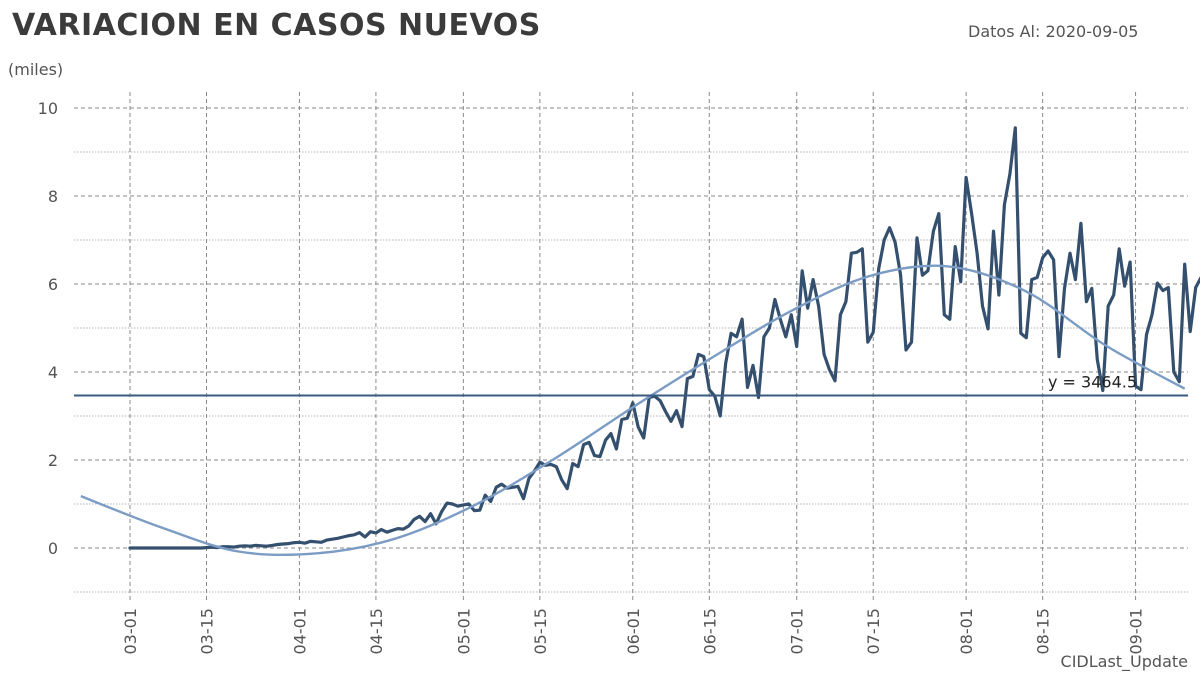 This screenshot has height=676, width=1200. What do you see at coordinates (53, 372) in the screenshot?
I see `y-tick-label: 4` at bounding box center [53, 372].